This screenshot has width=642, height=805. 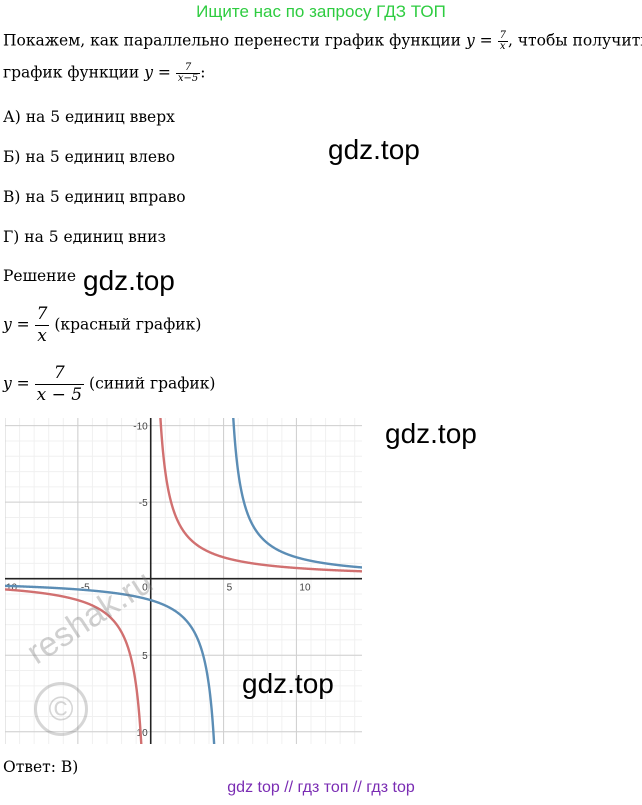 I want to click on func2-numerator: 7, so click(x=188, y=68).